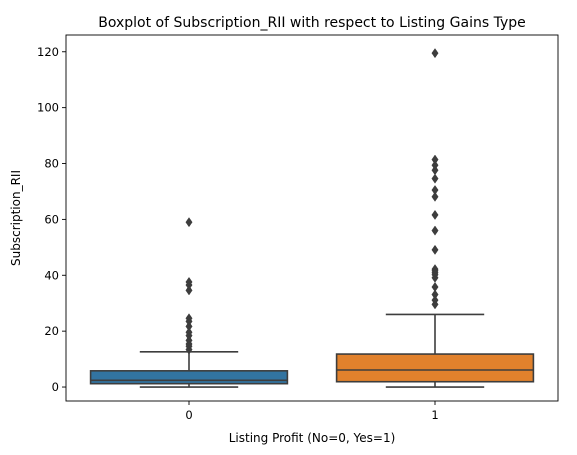 The image size is (577, 455). Describe the element at coordinates (48, 52) in the screenshot. I see `y-tick-label: 120` at that location.